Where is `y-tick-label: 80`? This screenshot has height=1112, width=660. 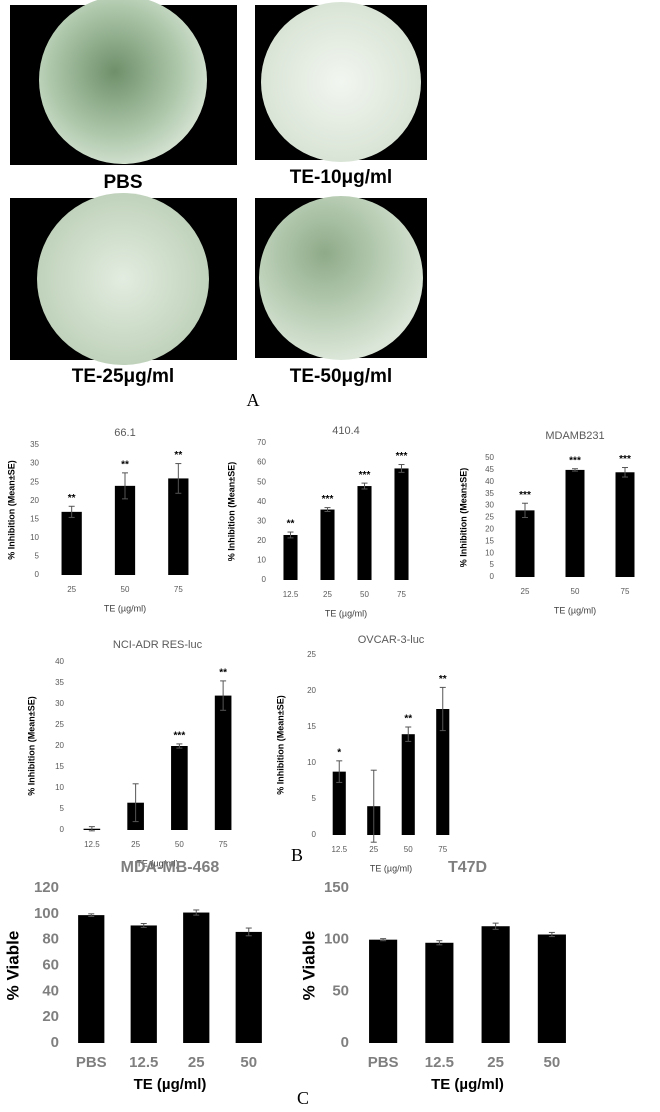 y-tick-label: 80 is located at coordinates (50, 939).